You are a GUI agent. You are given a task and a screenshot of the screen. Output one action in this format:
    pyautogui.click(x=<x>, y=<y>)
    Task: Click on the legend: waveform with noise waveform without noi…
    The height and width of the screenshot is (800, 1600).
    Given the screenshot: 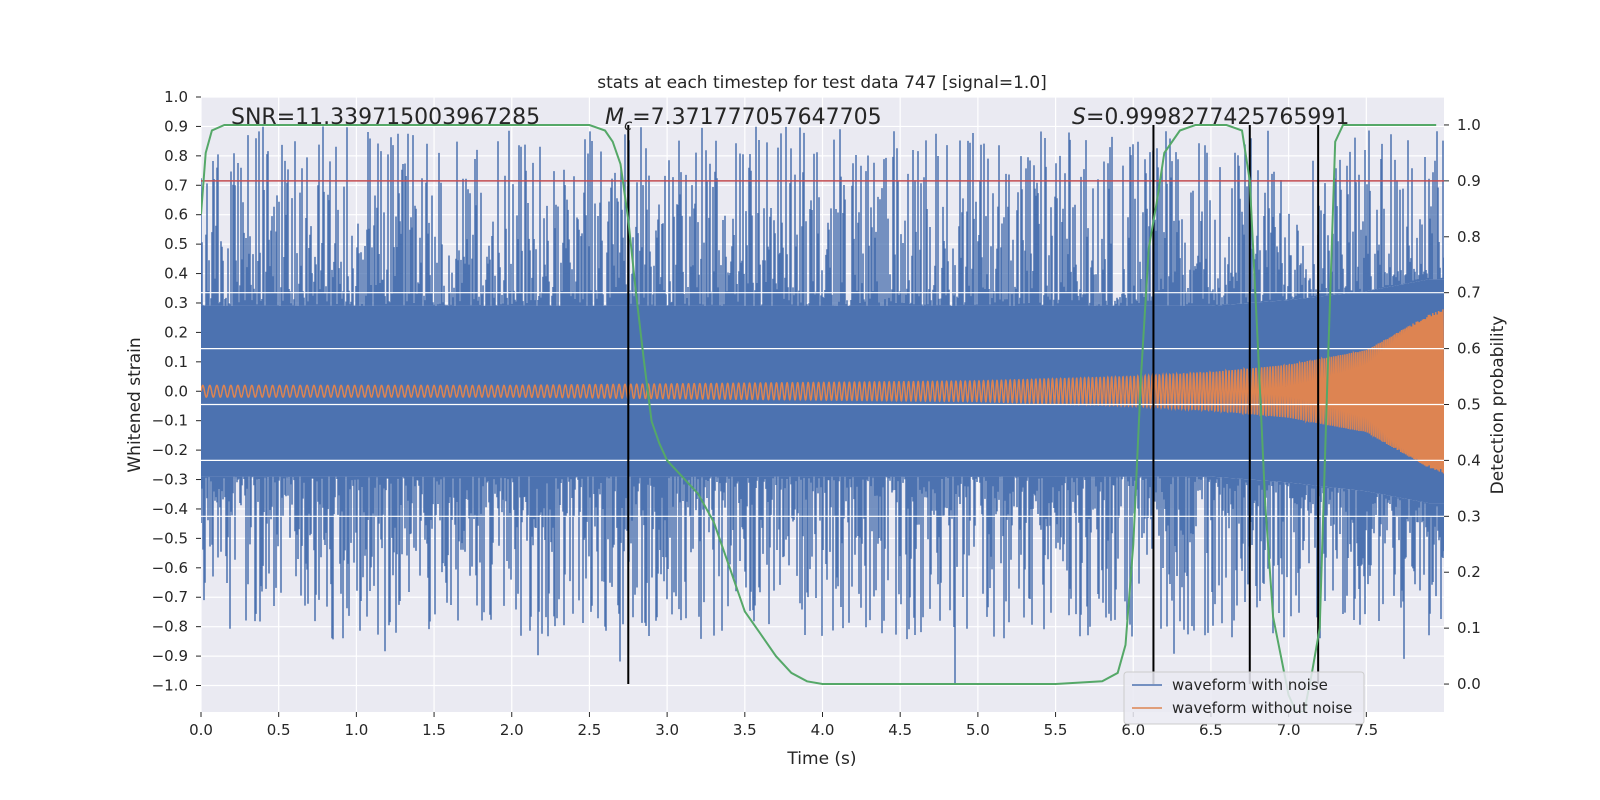 What is the action you would take?
    pyautogui.click(x=1244, y=698)
    